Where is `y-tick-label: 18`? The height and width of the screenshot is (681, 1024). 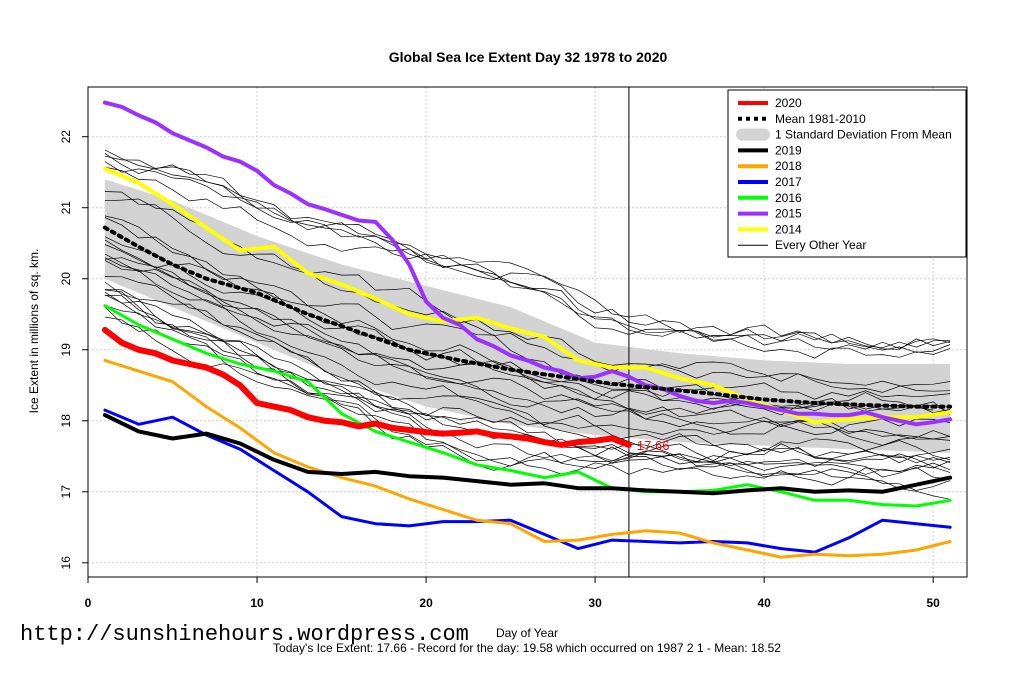
y-tick-label: 18 is located at coordinates (66, 421).